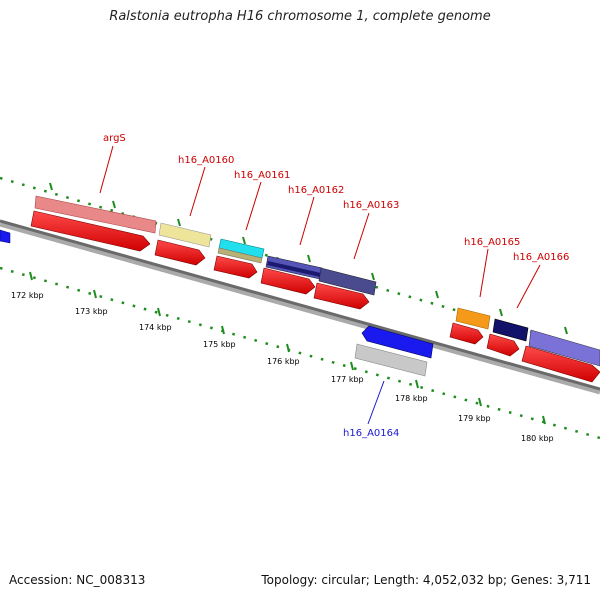  I want to click on gene-label-h16-a0166: h16_A0166, so click(541, 257).